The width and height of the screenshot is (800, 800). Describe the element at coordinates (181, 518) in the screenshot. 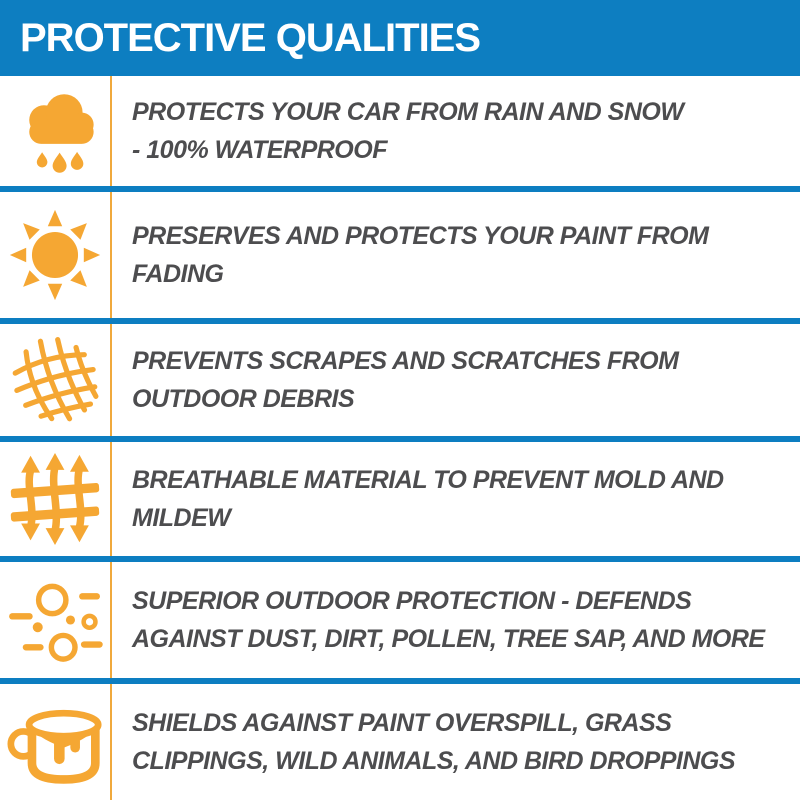

I see `caption-line: MILDEW` at that location.